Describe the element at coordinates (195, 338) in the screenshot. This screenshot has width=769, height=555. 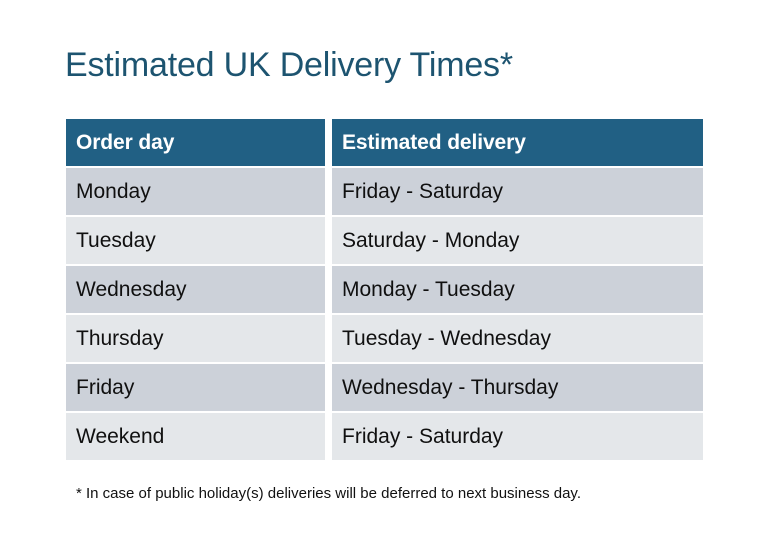
I see `cell-order-day: Thursday` at that location.